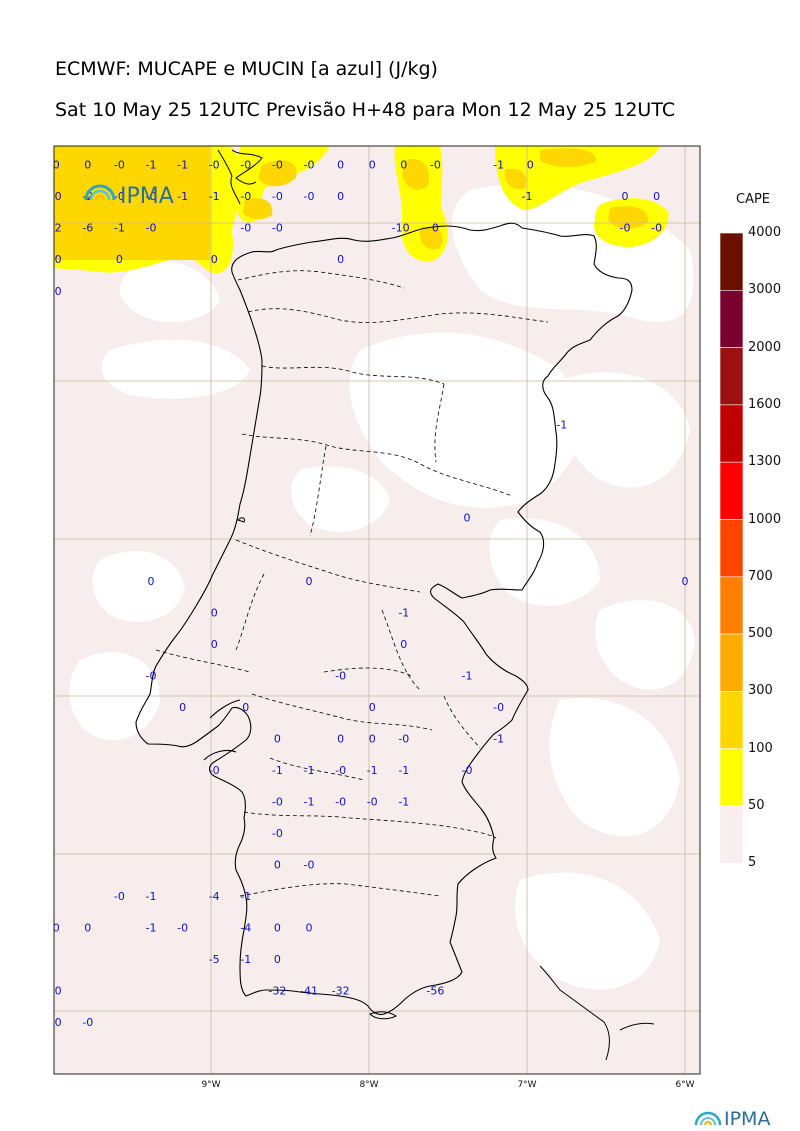 This screenshot has width=800, height=1131. I want to click on lon-label-9w: 9°W, so click(210, 1085).